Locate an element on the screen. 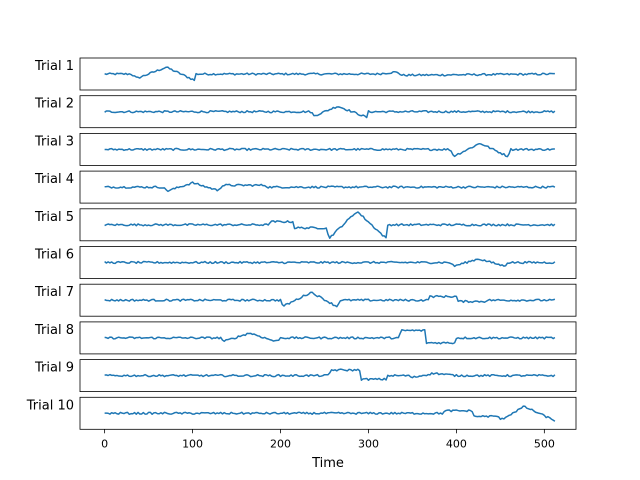 The image size is (640, 480). x-tick-label: 300 is located at coordinates (368, 443).